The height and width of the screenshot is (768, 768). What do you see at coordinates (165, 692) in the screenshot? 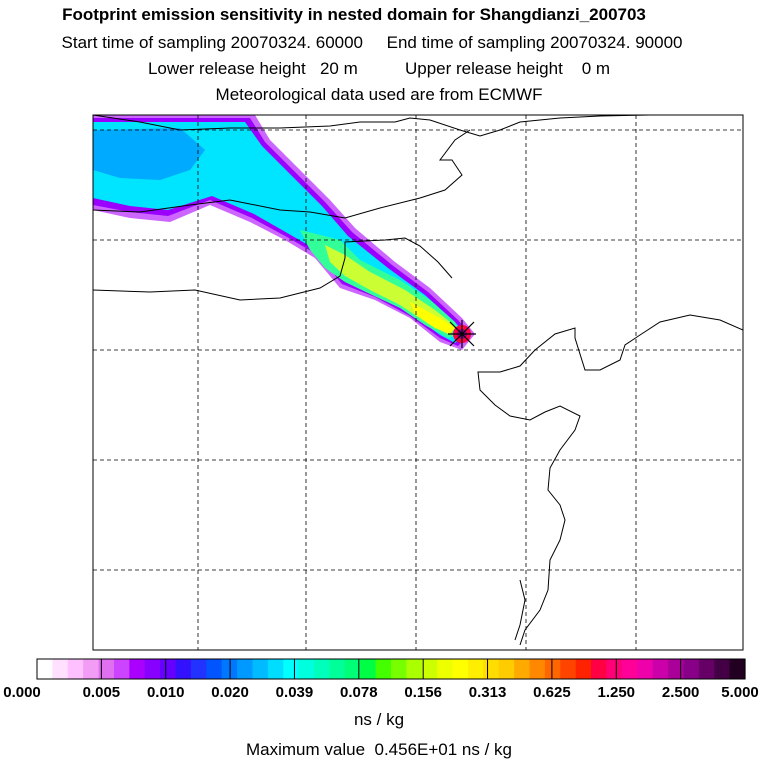
I see `colorbar-tick-label: 0.010` at bounding box center [165, 692].